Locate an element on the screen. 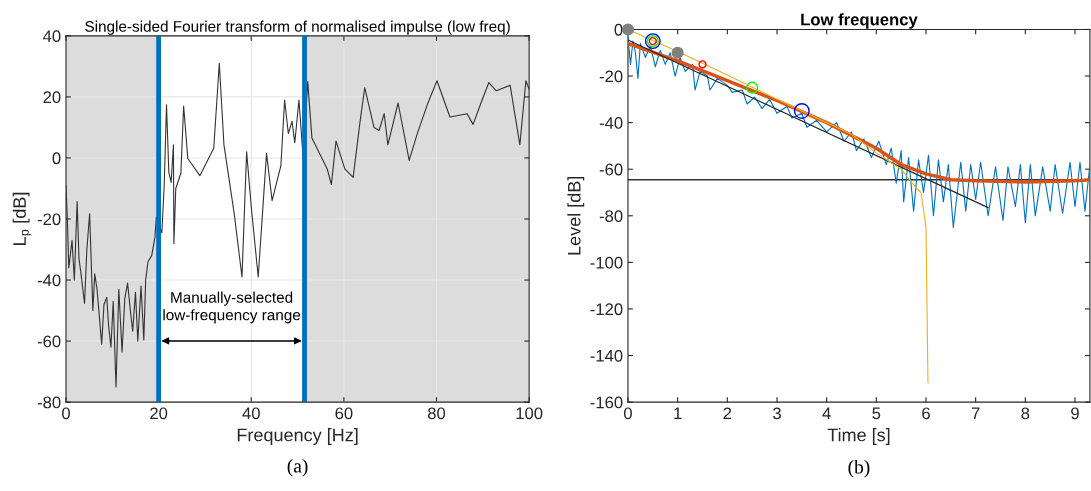 This screenshot has width=1091, height=491. x-tick-label: 3 is located at coordinates (776, 413).